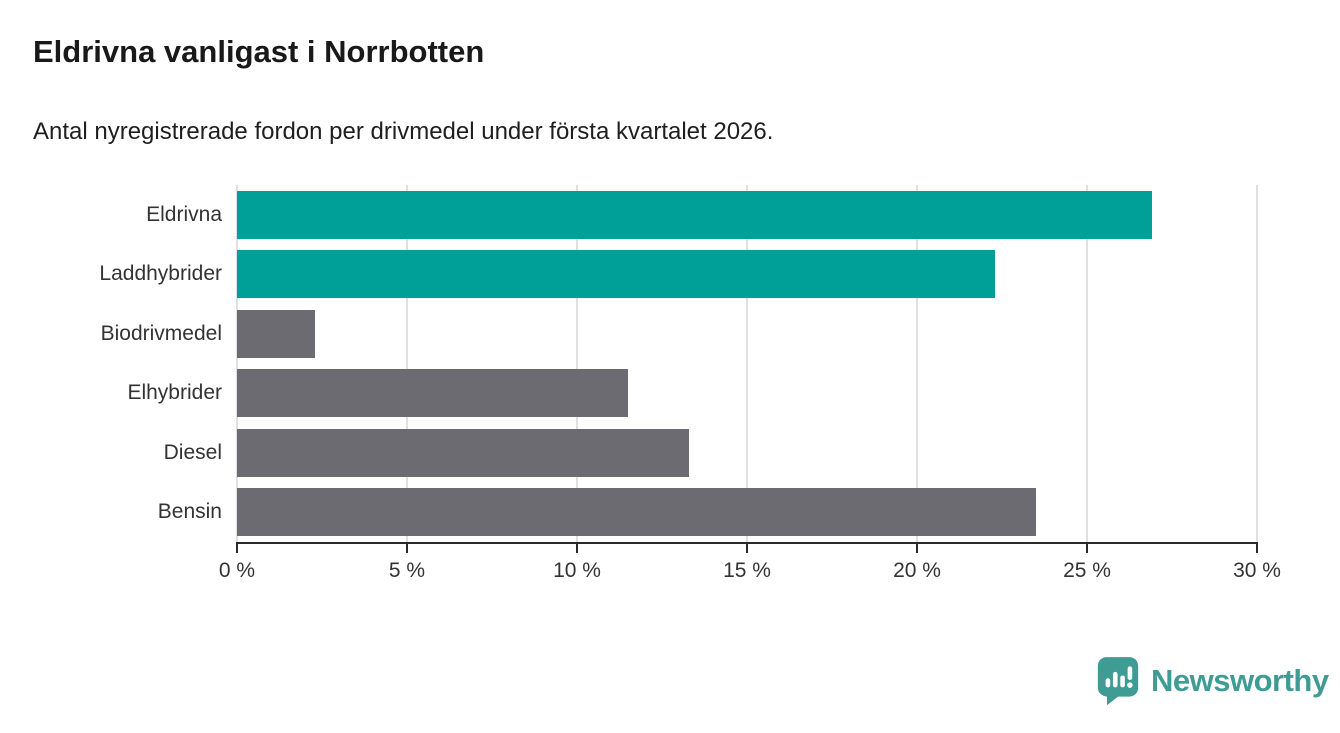 This screenshot has height=733, width=1340. I want to click on category-label: Laddhybrider, so click(160, 274).